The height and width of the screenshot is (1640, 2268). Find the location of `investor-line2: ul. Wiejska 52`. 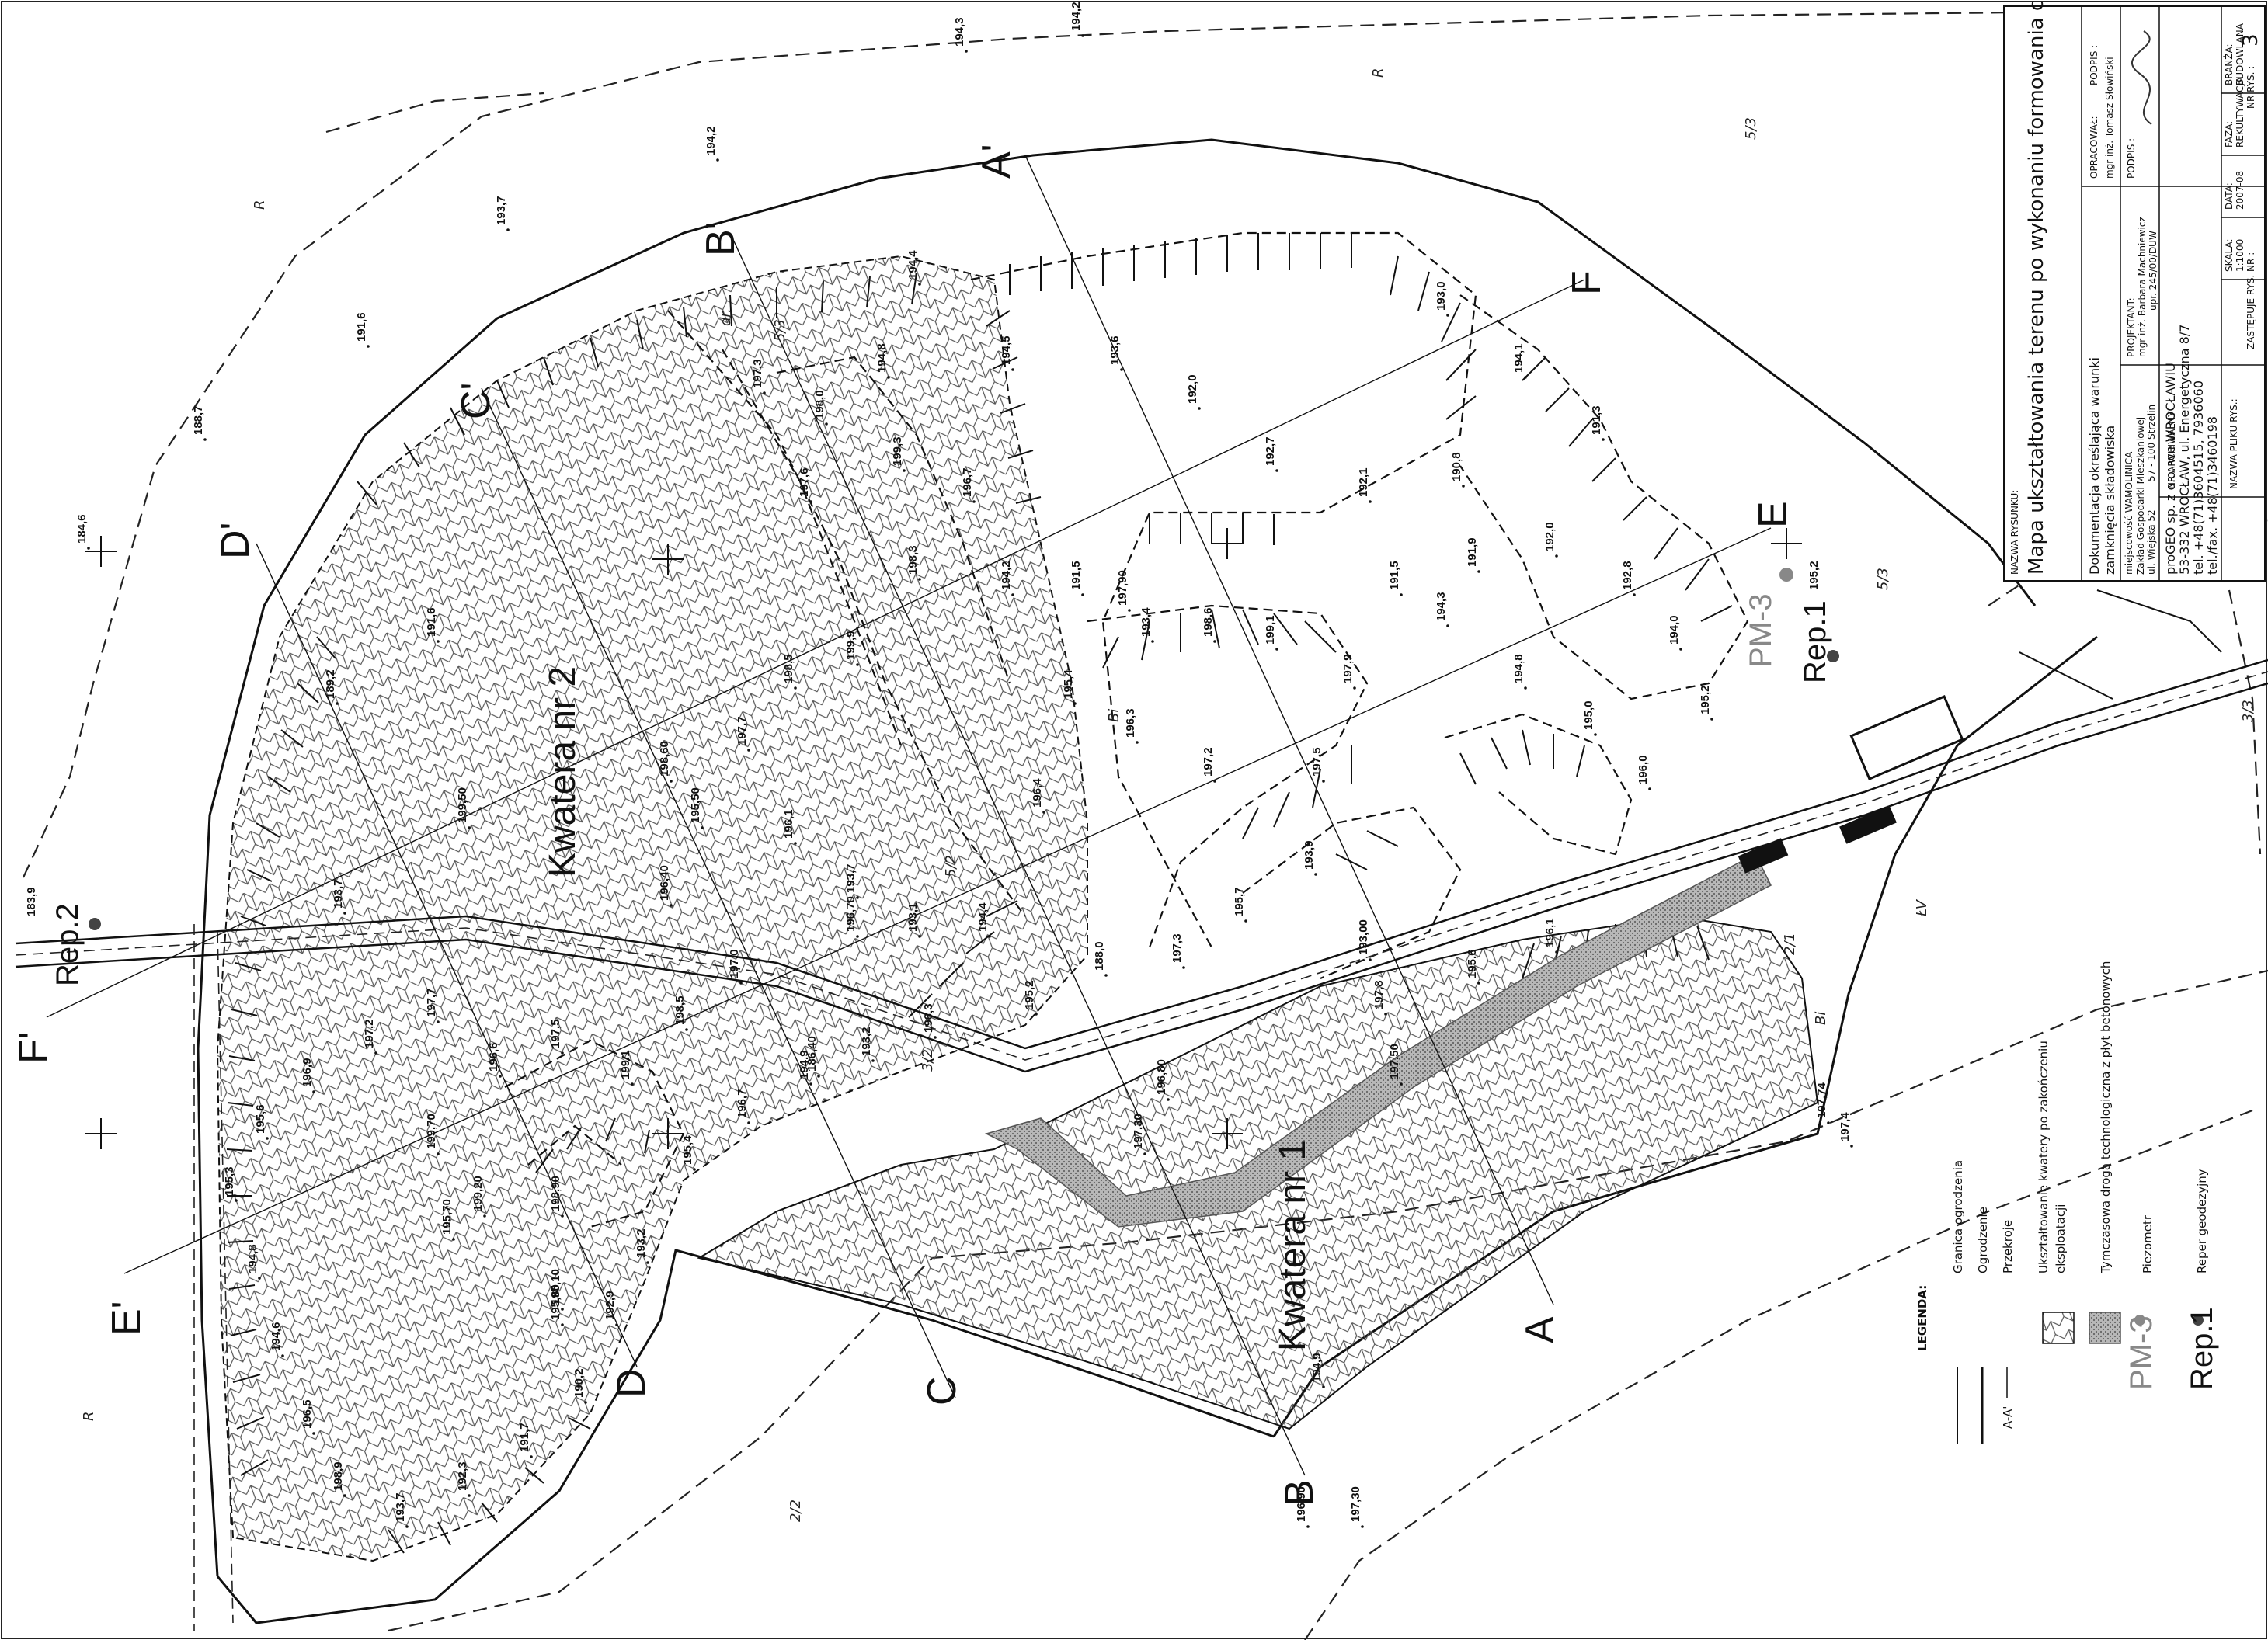

investor-line2: ul. Wiejska 52 is located at coordinates (2151, 542).